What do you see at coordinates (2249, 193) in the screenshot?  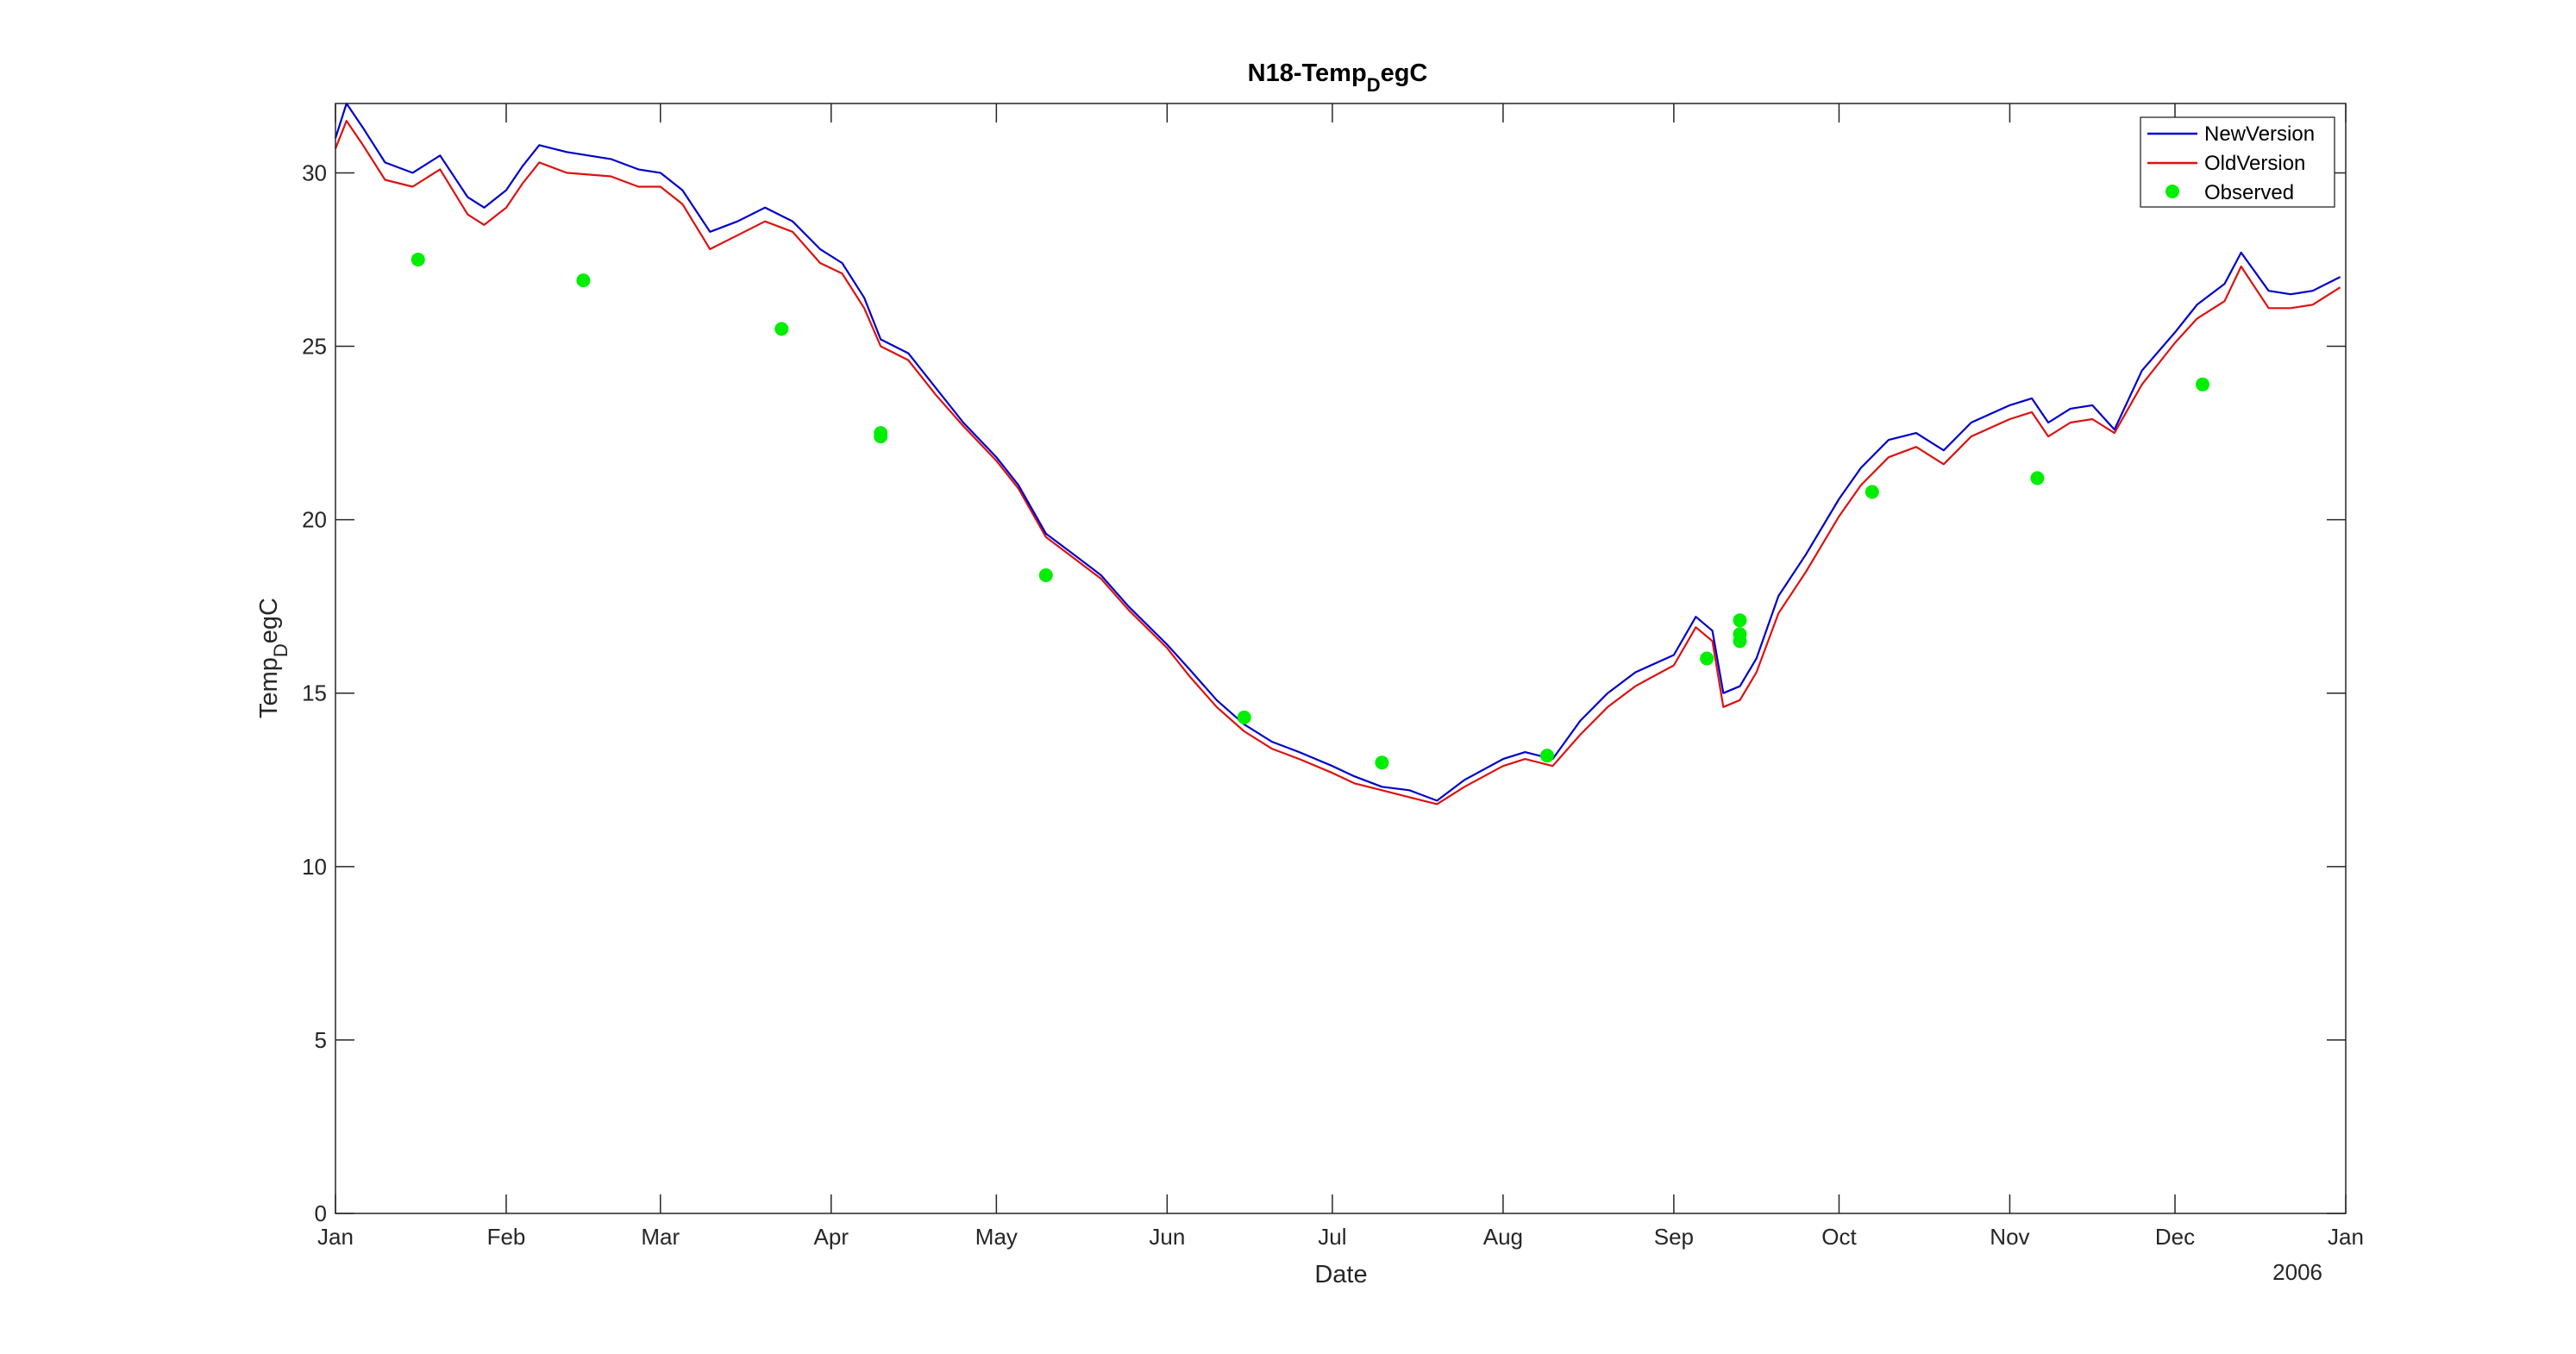 I see `legend-label-observed: Observed` at bounding box center [2249, 193].